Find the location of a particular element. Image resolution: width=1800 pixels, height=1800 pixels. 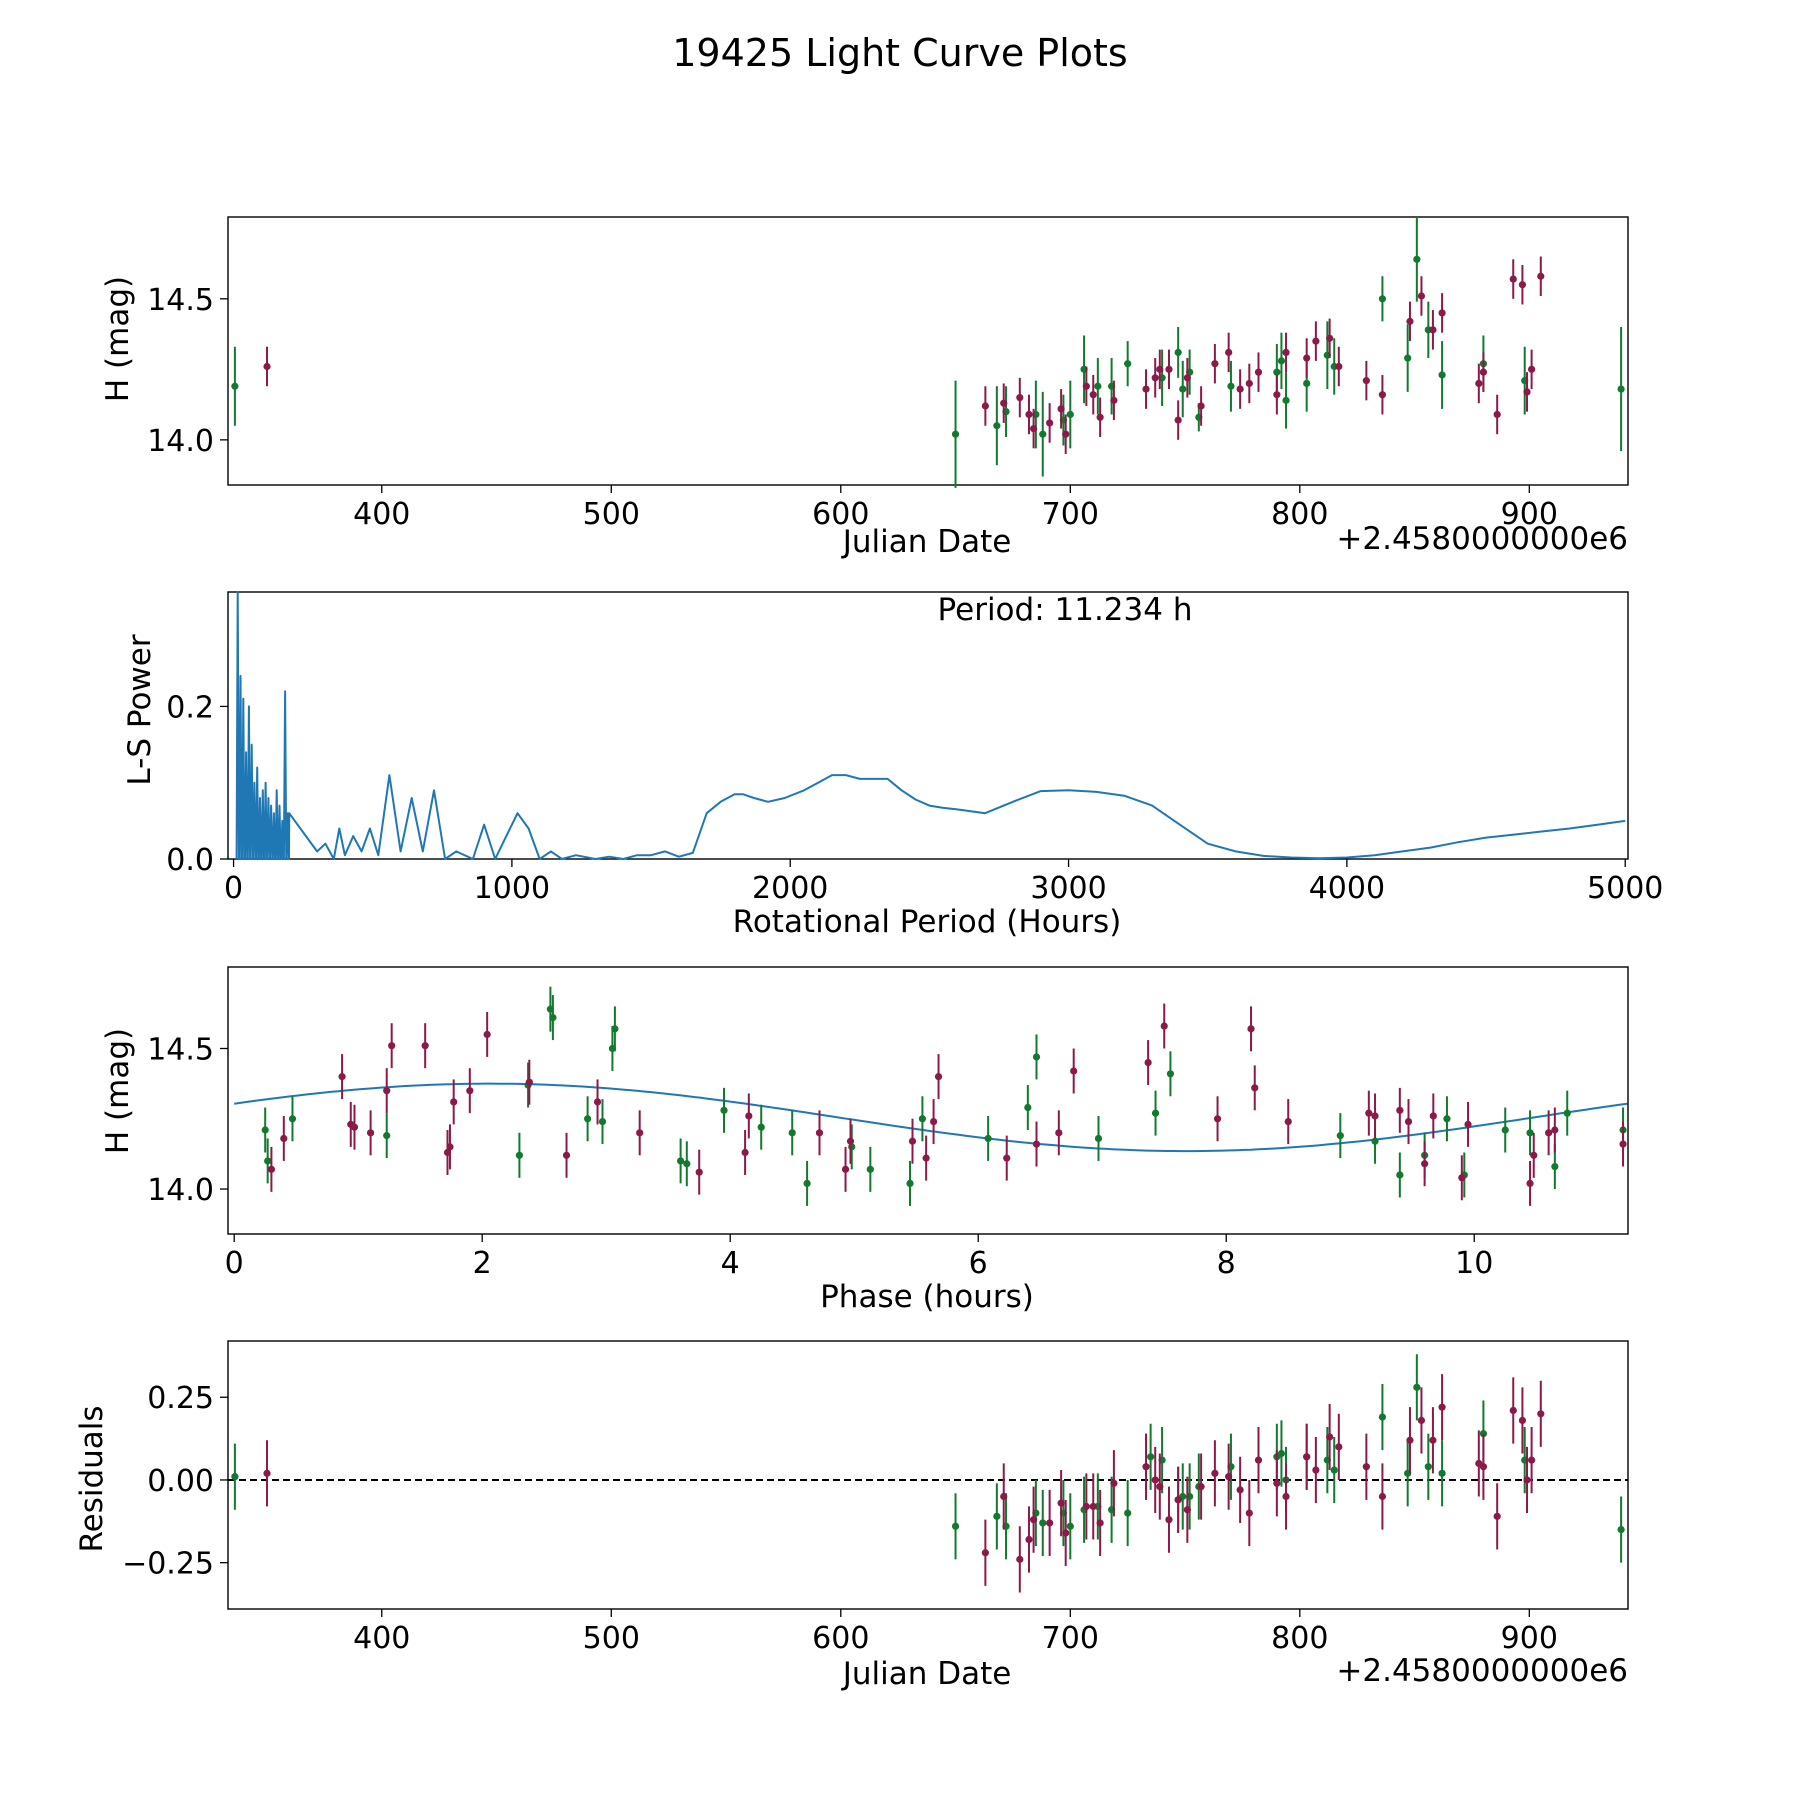

resid-xtick-label: 600 is located at coordinates (840, 1638).